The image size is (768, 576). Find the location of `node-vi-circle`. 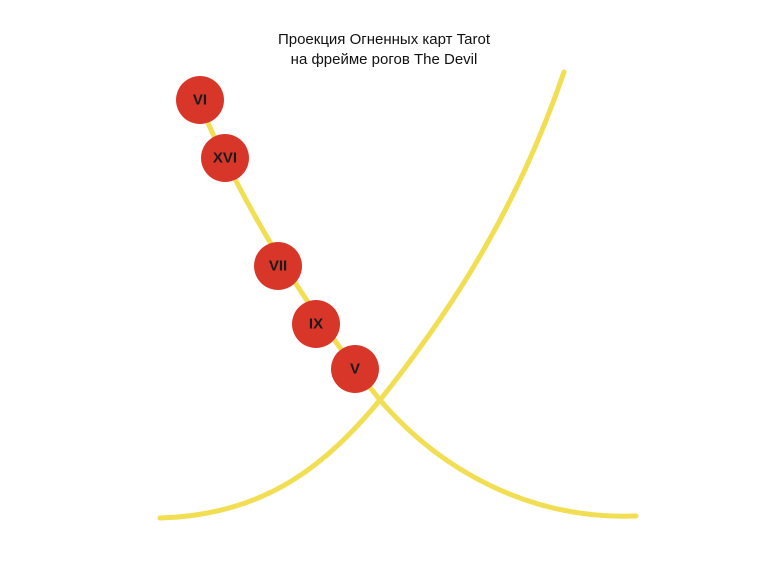

node-vi-circle is located at coordinates (200, 100).